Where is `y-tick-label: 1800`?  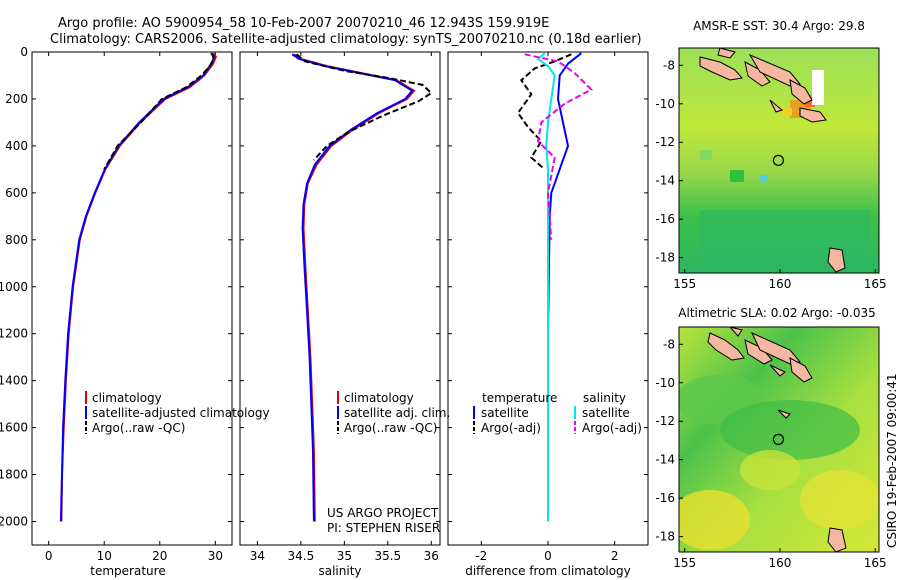 y-tick-label: 1800 is located at coordinates (14, 475).